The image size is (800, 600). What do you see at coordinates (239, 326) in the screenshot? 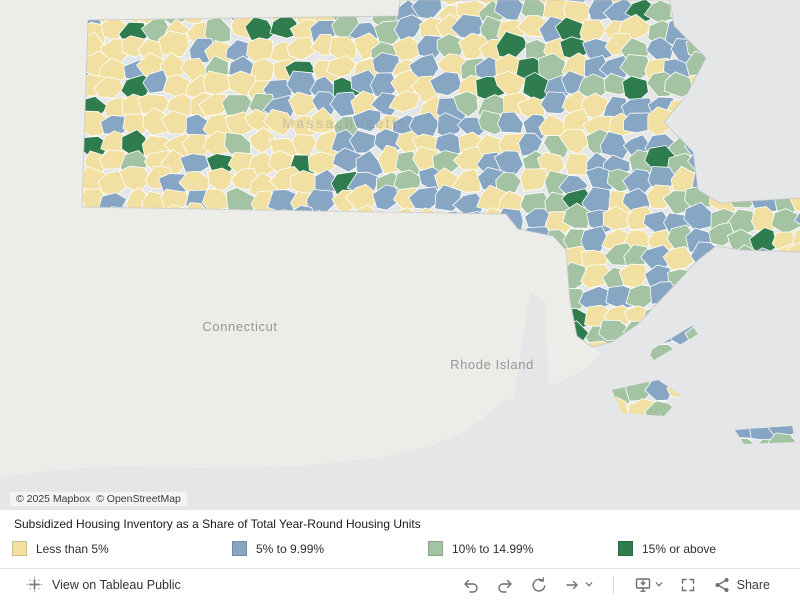
I see `connecticut-label: Connecticut` at bounding box center [239, 326].